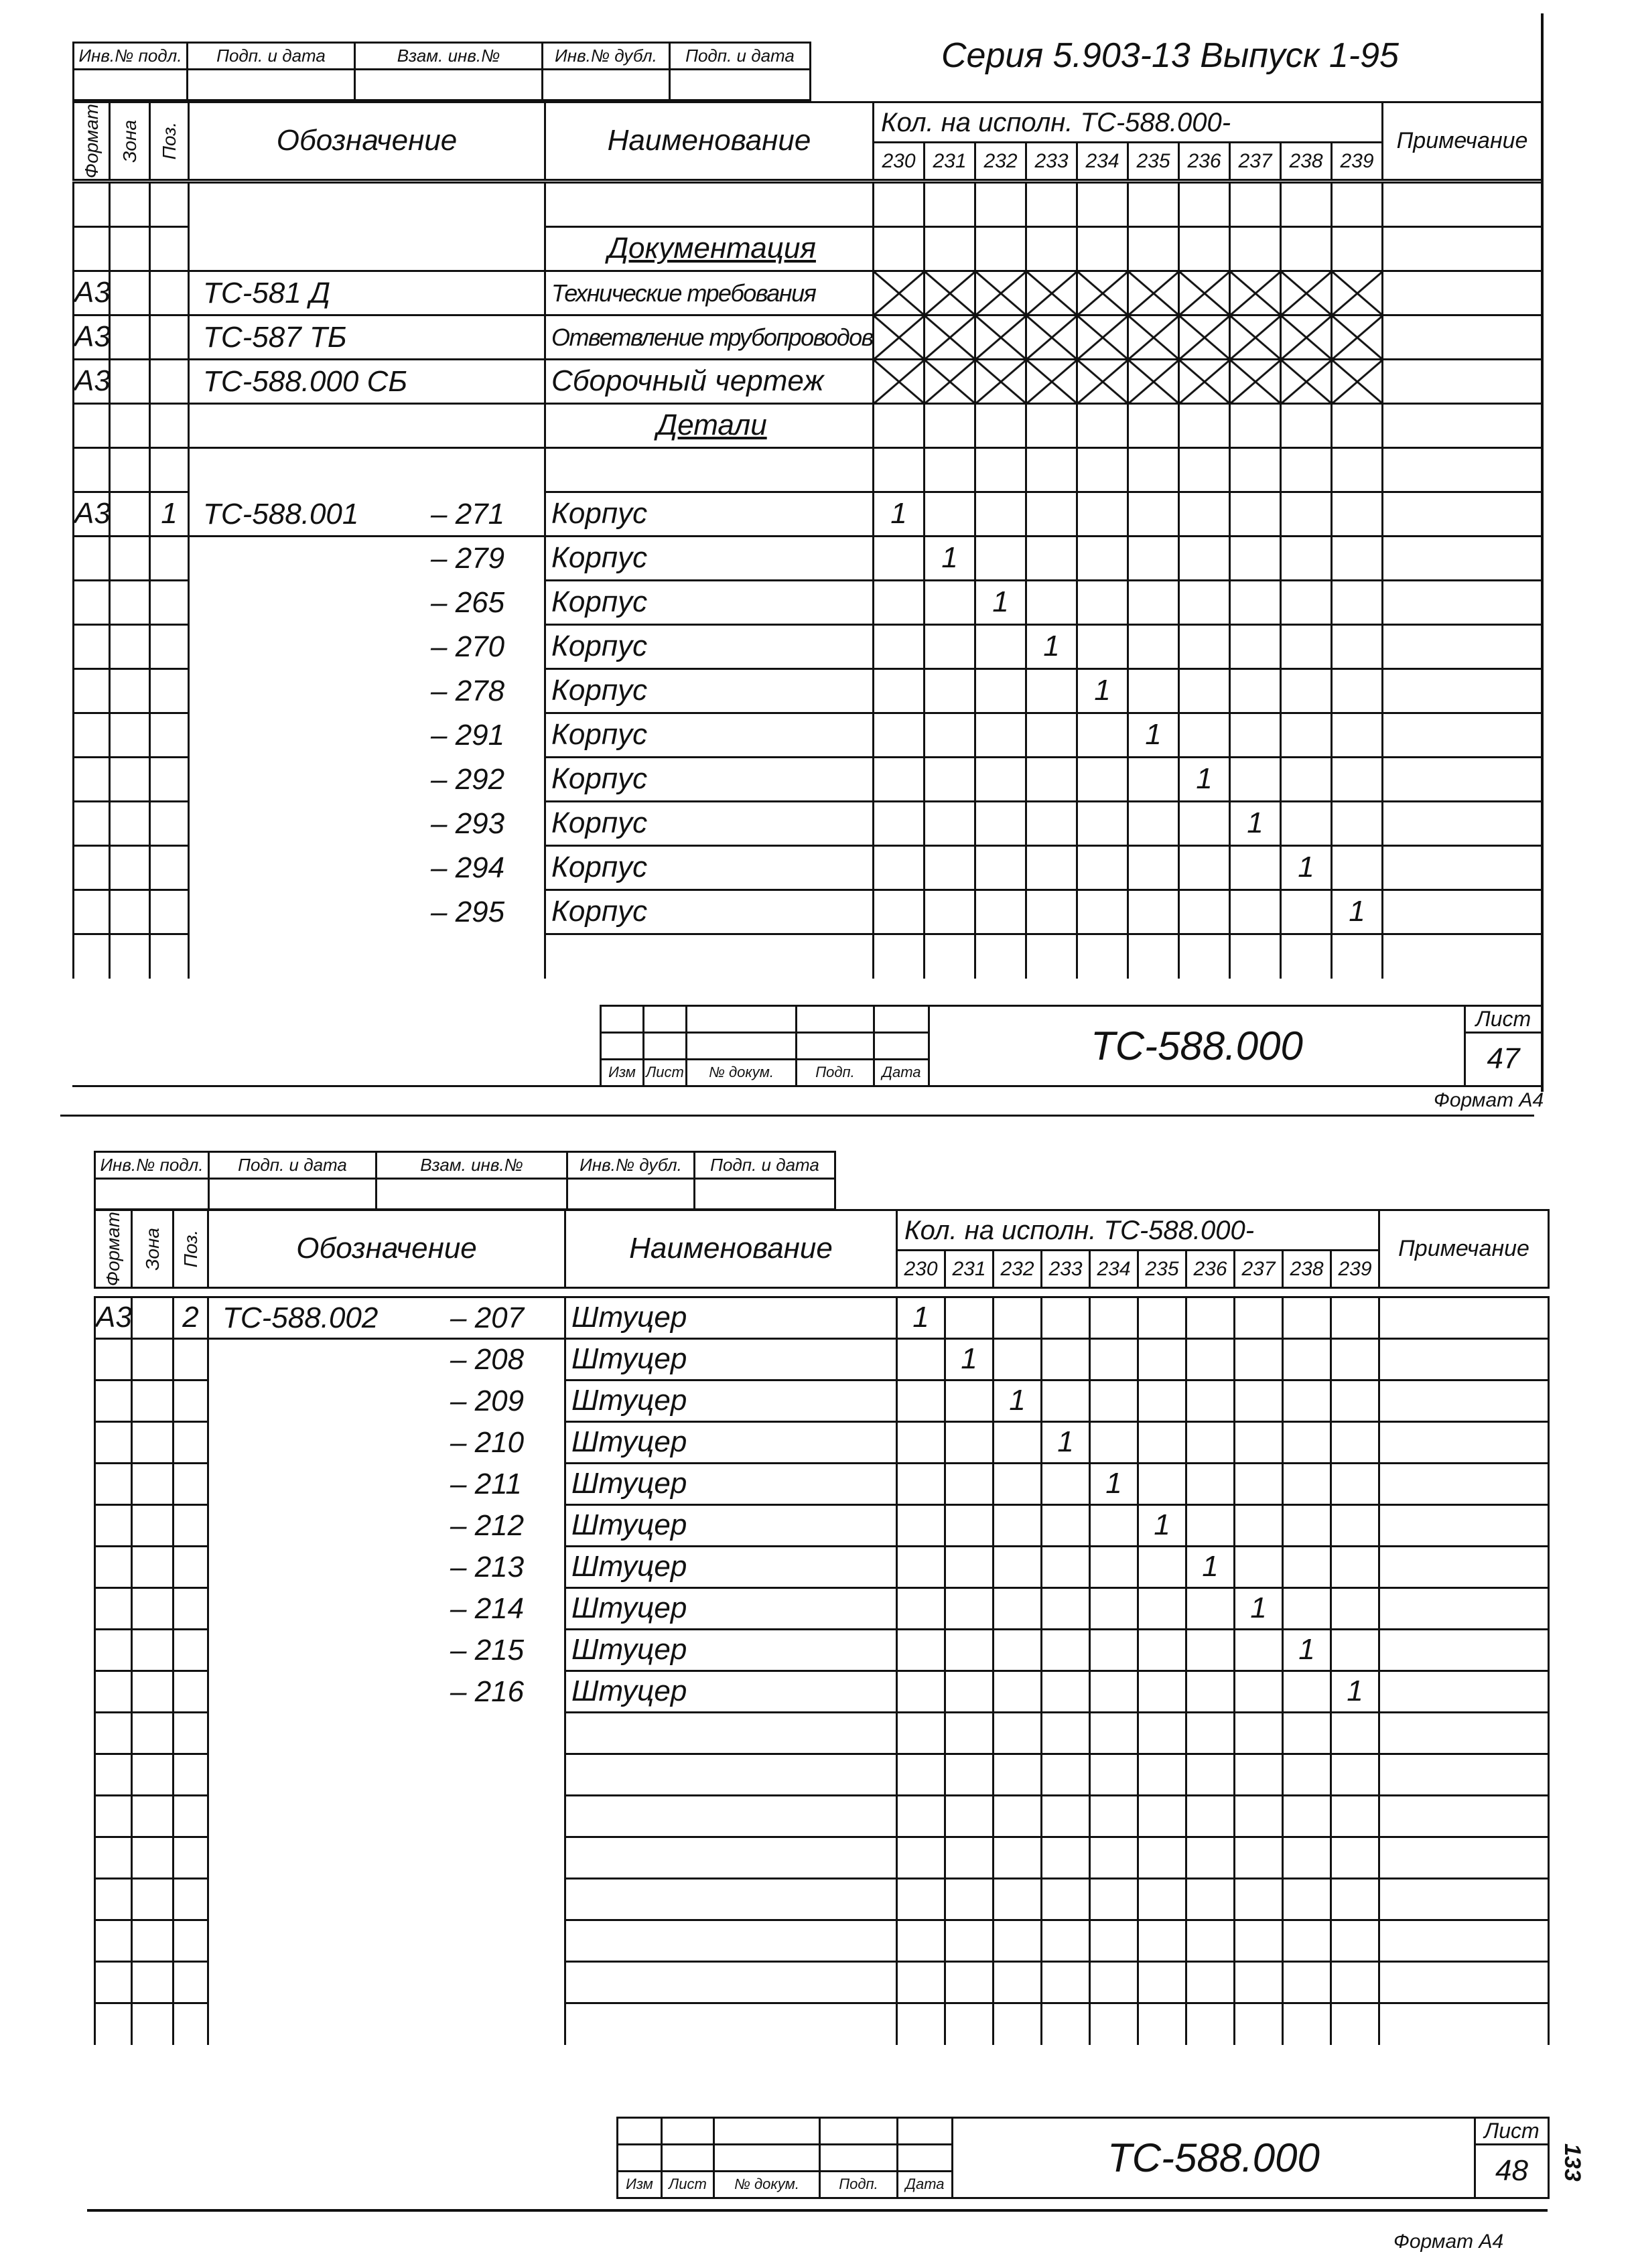  What do you see at coordinates (1065, 1269) in the screenshot?
I see `header-qty-col: 233` at bounding box center [1065, 1269].